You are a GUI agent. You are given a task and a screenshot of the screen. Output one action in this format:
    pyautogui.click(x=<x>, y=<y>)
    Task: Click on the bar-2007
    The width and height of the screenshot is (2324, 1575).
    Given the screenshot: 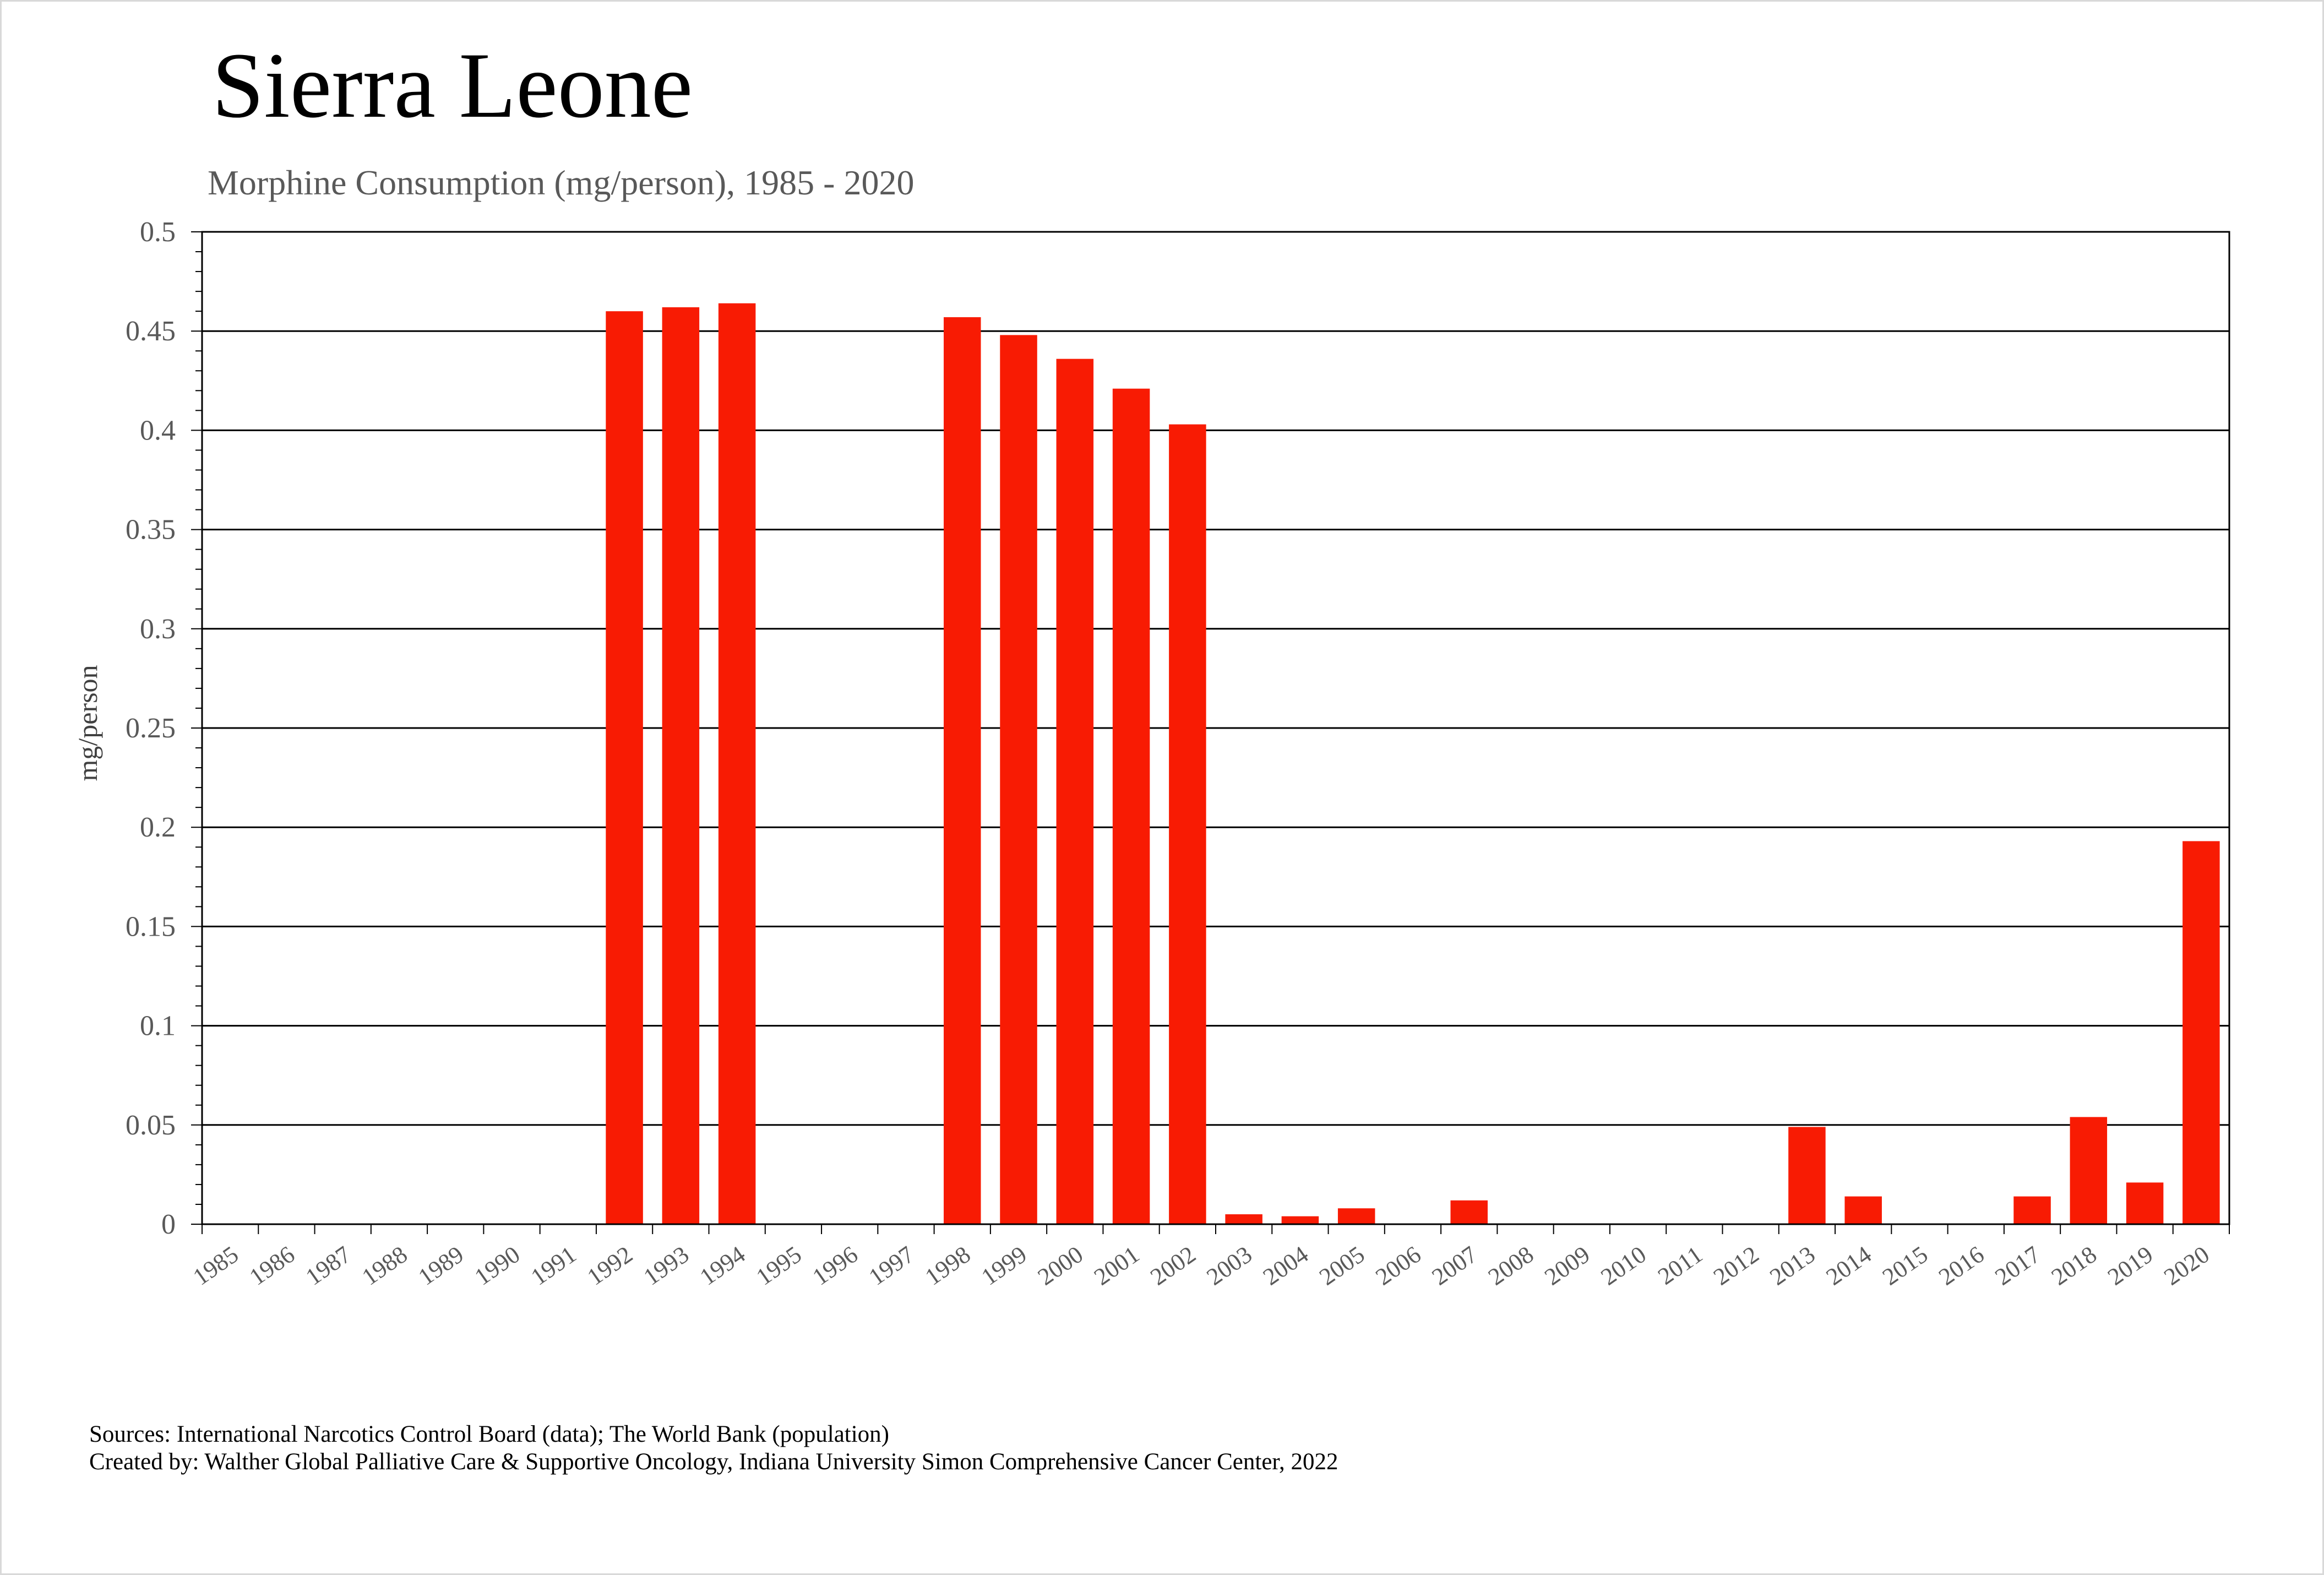 What is the action you would take?
    pyautogui.click(x=1469, y=1212)
    